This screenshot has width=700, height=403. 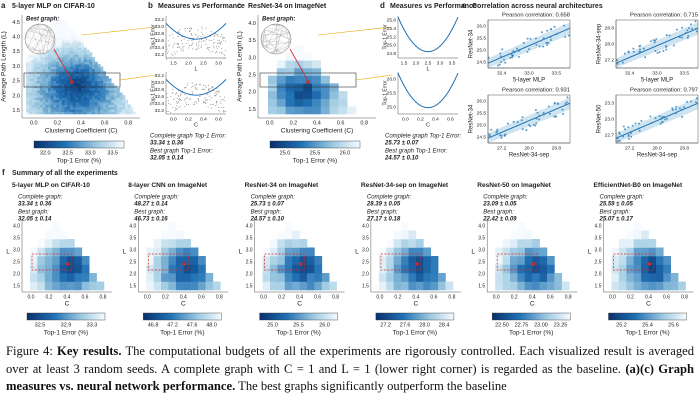 I want to click on annotation: Complete graph:, so click(x=156, y=198).